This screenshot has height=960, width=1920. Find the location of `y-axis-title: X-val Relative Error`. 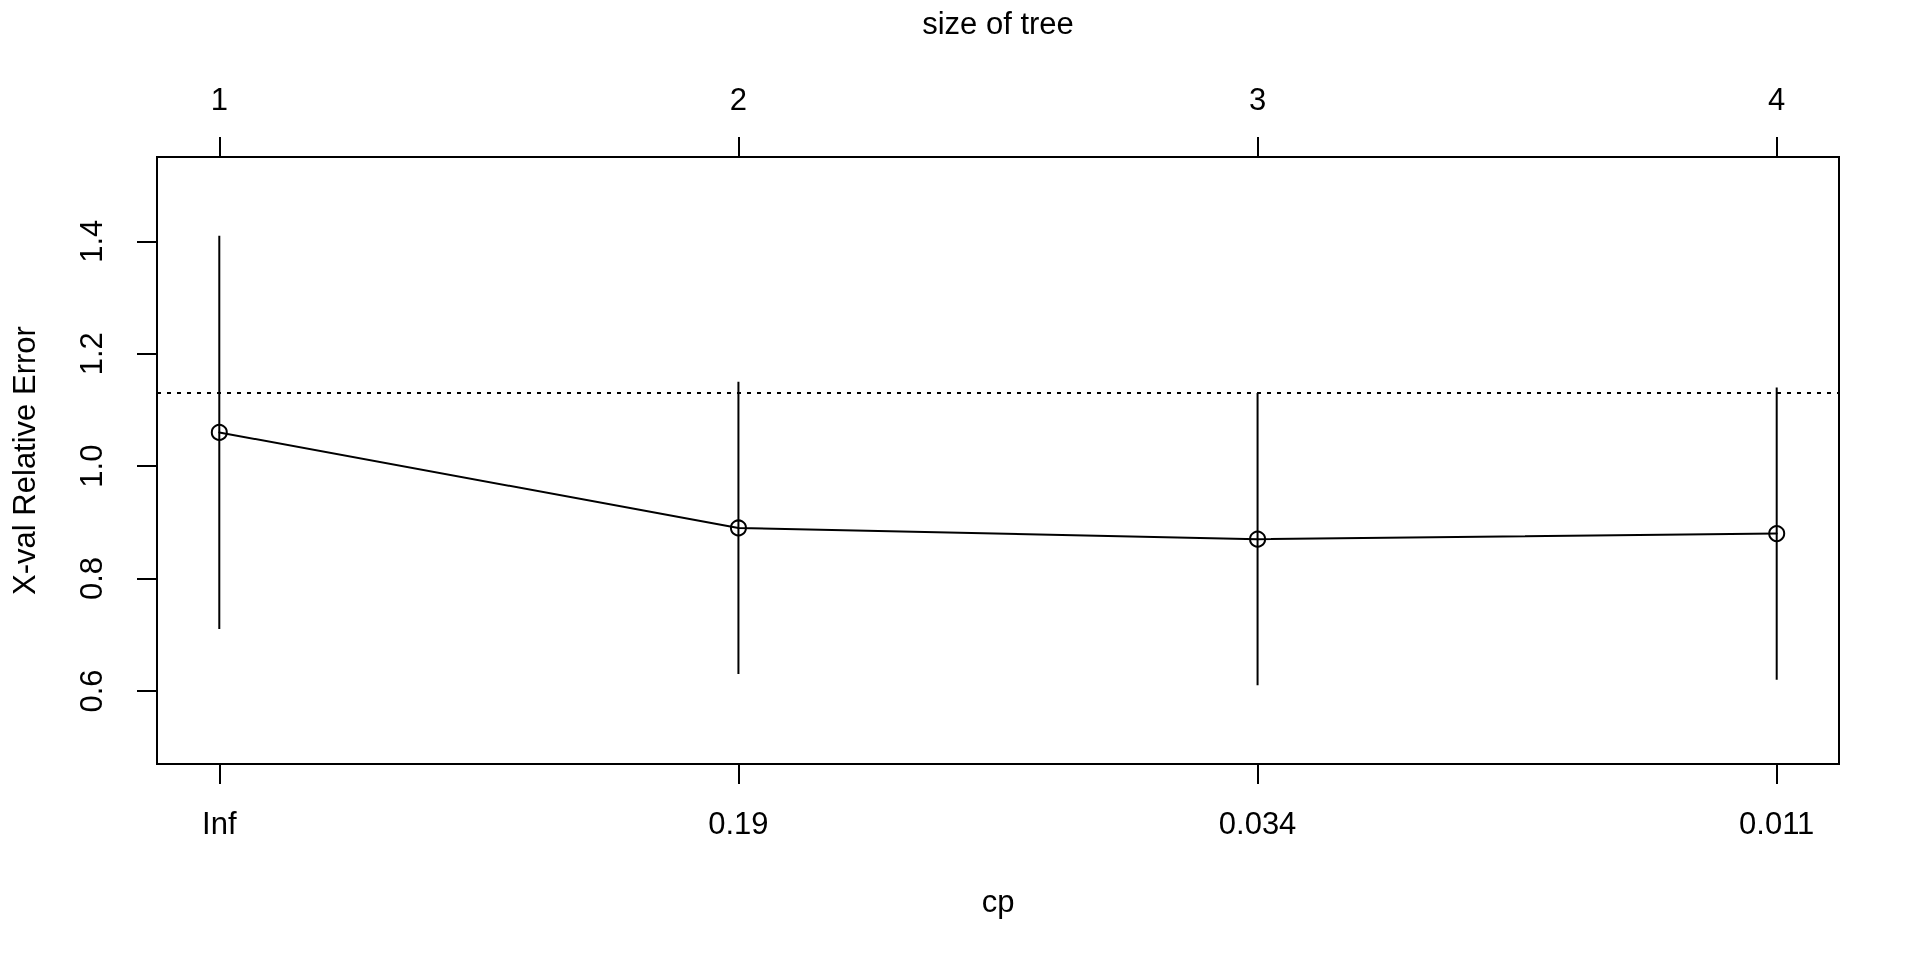

y-axis-title: X-val Relative Error is located at coordinates (24, 460).